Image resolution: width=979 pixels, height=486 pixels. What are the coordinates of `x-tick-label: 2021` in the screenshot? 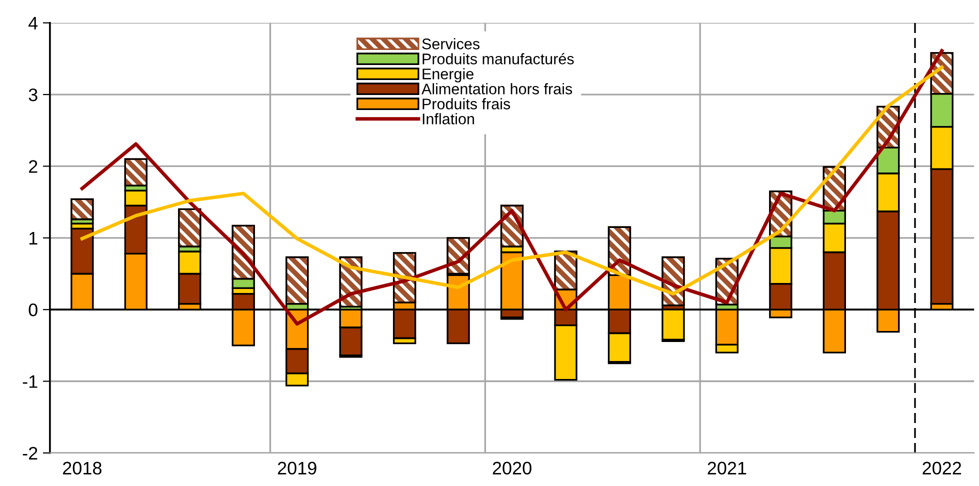 It's located at (727, 468).